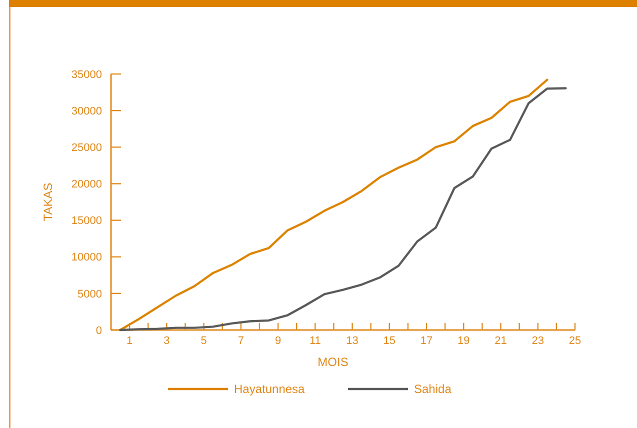 The image size is (637, 428). I want to click on y-tick-label: 35000, so click(86, 74).